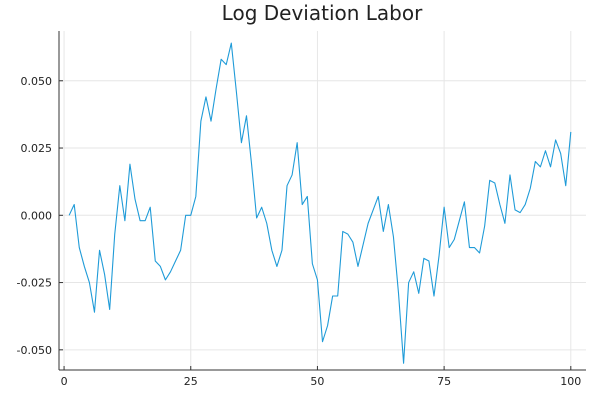 This screenshot has width=600, height=400. I want to click on x-tick-label: 50, so click(317, 381).